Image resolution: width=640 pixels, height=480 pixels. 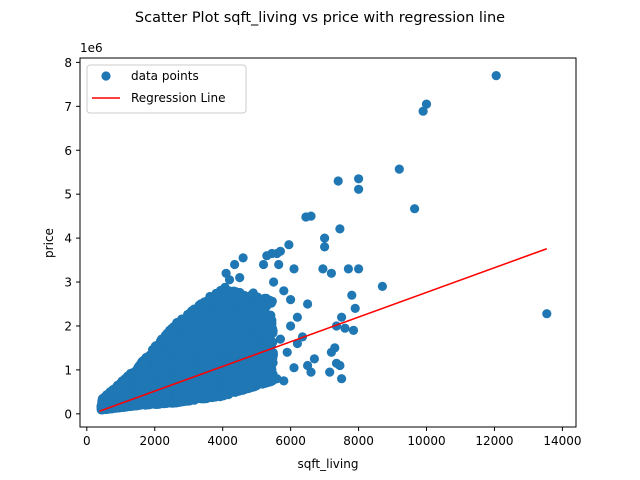 What do you see at coordinates (358, 441) in the screenshot?
I see `x-tick-label: 8000` at bounding box center [358, 441].